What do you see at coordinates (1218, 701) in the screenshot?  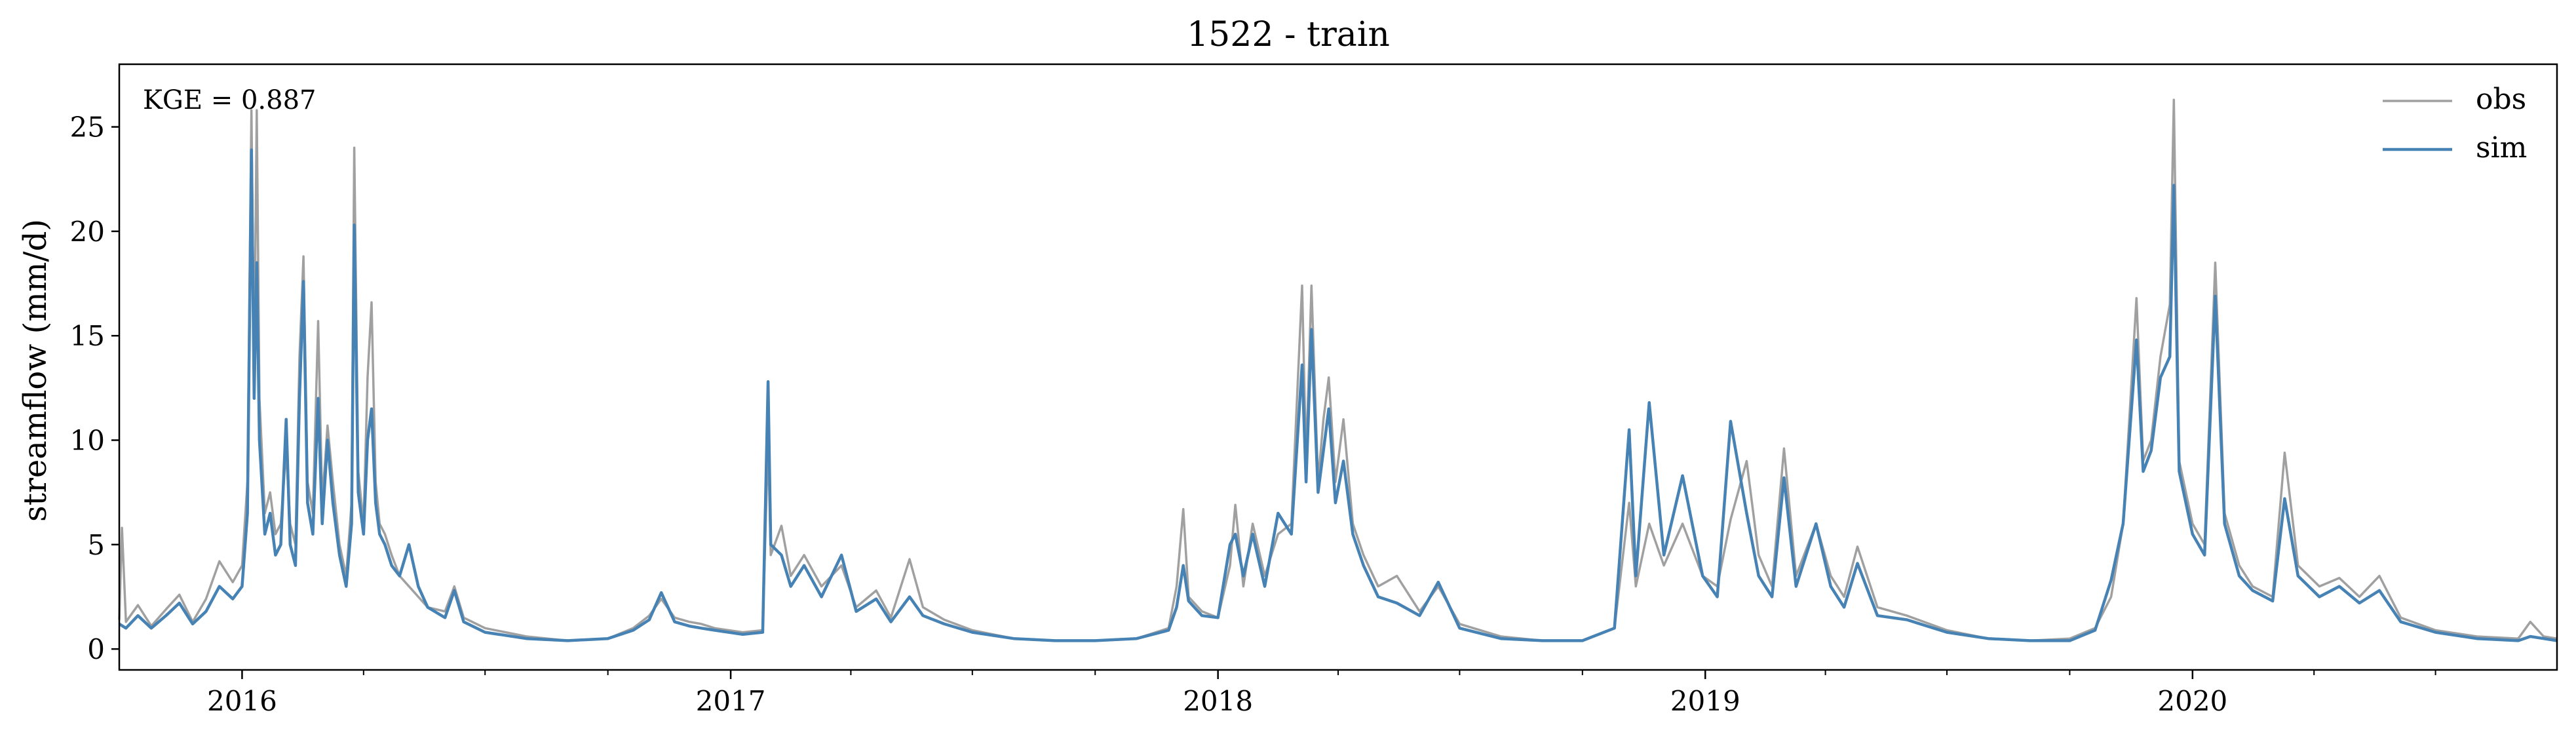 I see `x-tick-label: 2018` at bounding box center [1218, 701].